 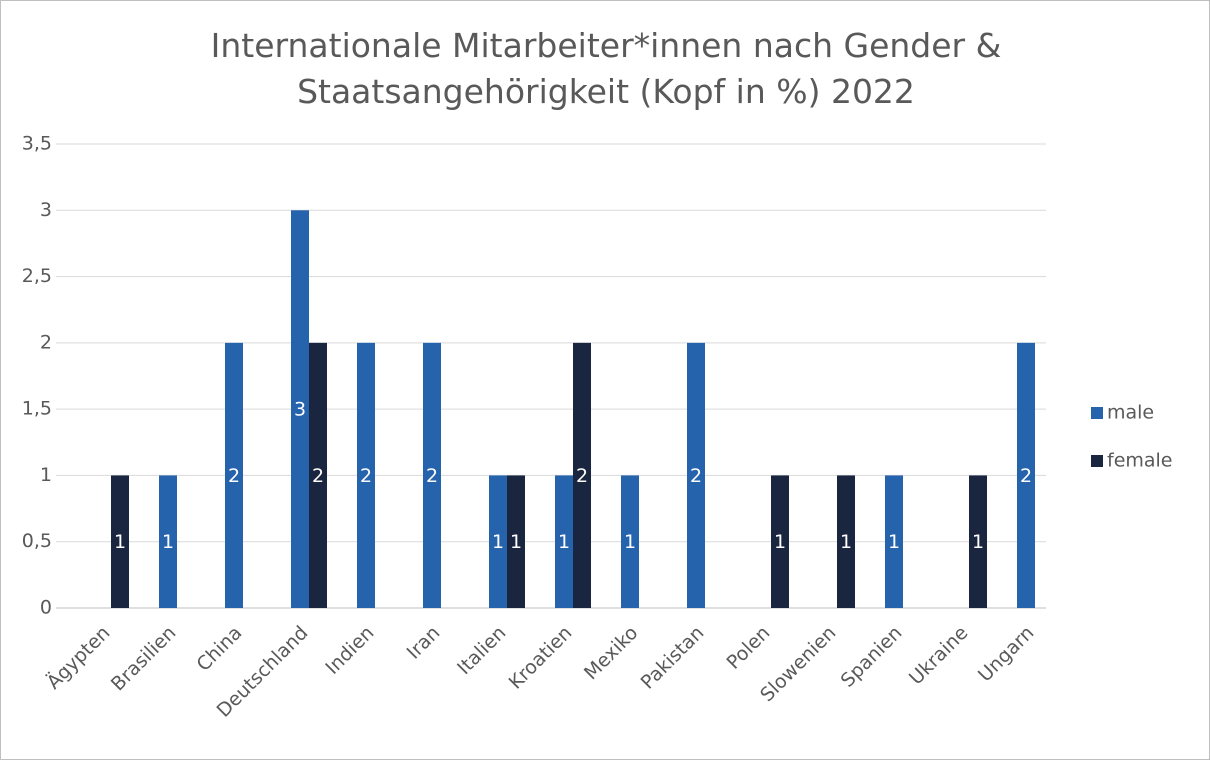 What do you see at coordinates (46, 342) in the screenshot?
I see `y-tick-label: 2` at bounding box center [46, 342].